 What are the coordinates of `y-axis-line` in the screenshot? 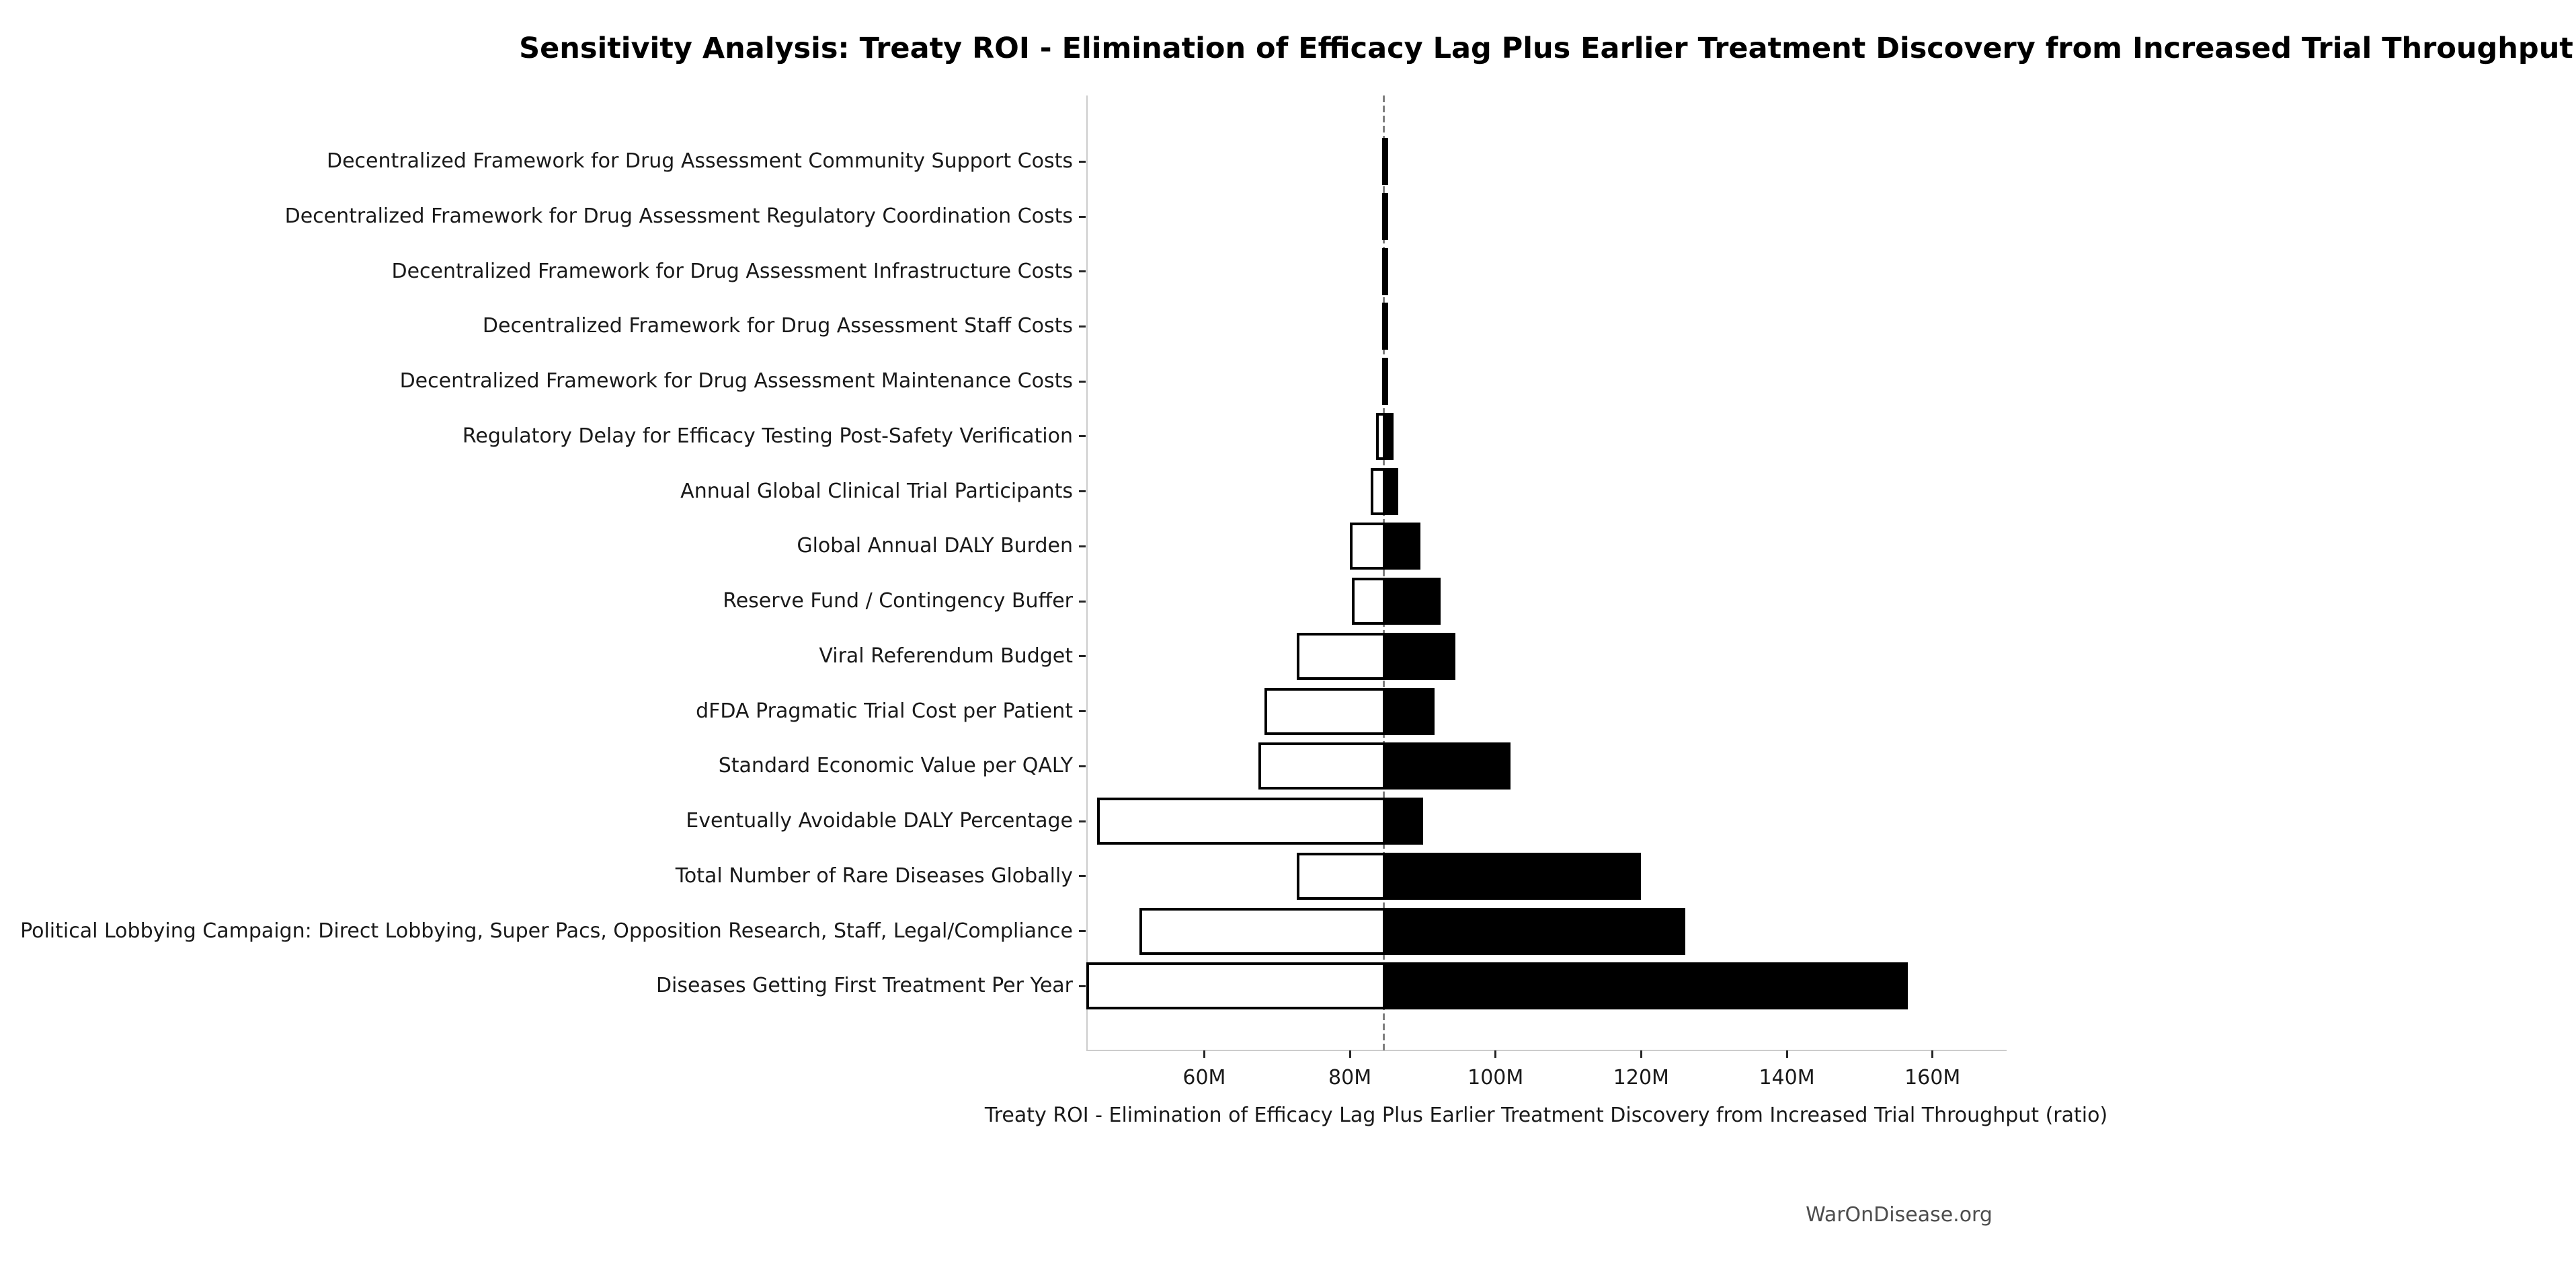 It's located at (1087, 572).